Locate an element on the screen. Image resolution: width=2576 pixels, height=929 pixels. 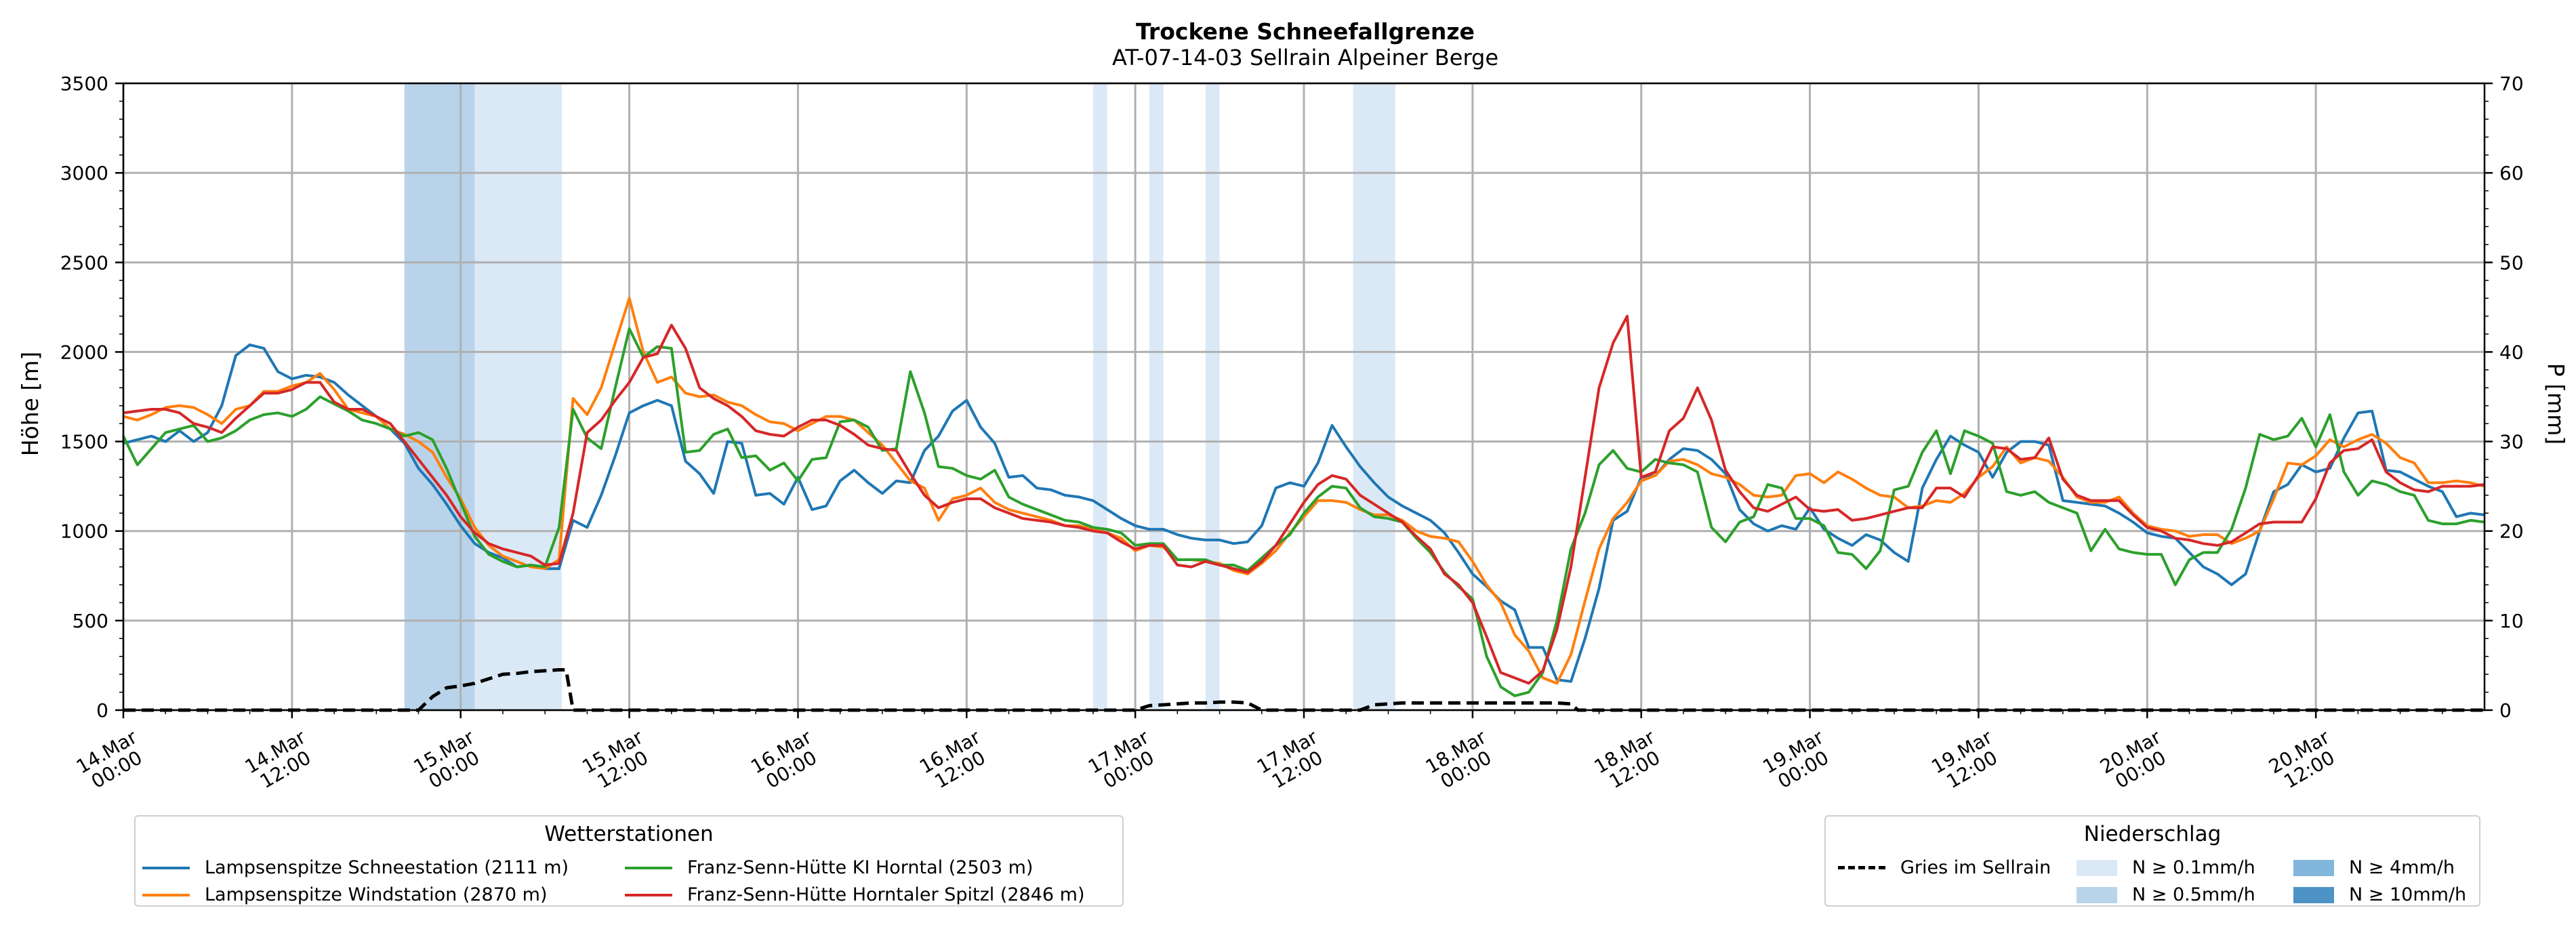
y-tick-label-right: 0 is located at coordinates (2506, 710).